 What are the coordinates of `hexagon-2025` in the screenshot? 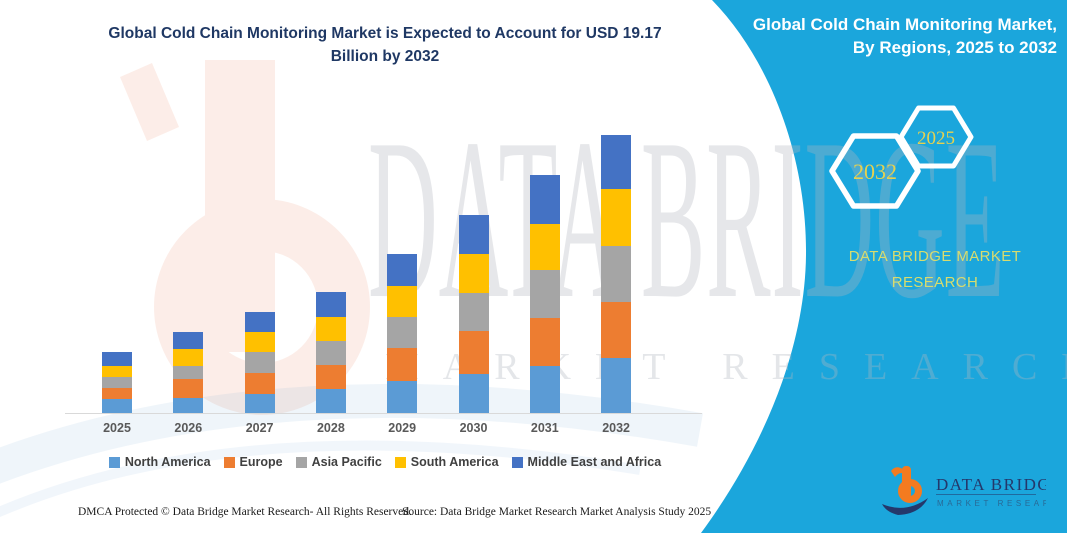 It's located at (936, 137).